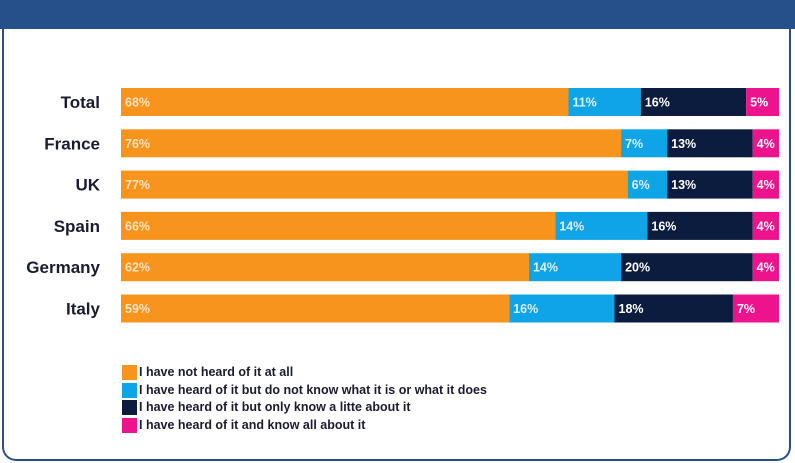  I want to click on data-label: 68%, so click(137, 103).